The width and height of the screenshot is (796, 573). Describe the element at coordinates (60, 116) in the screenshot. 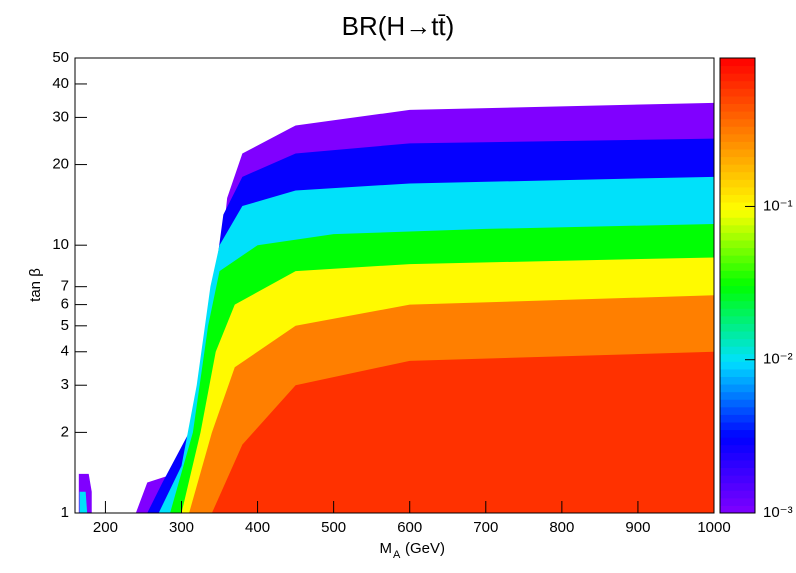

I see `y-tick-label: 30` at that location.